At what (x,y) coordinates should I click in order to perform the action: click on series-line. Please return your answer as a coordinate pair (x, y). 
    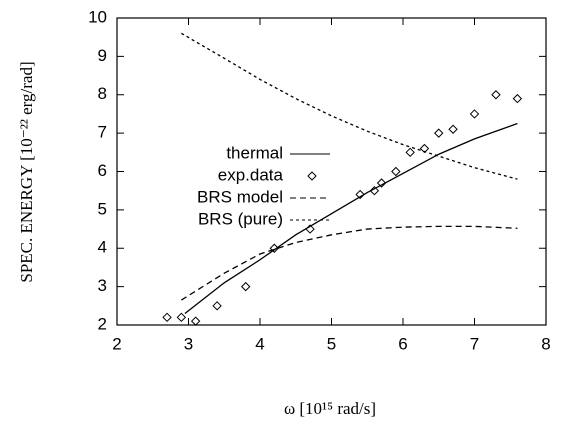
    Looking at the image, I should click on (349, 263).